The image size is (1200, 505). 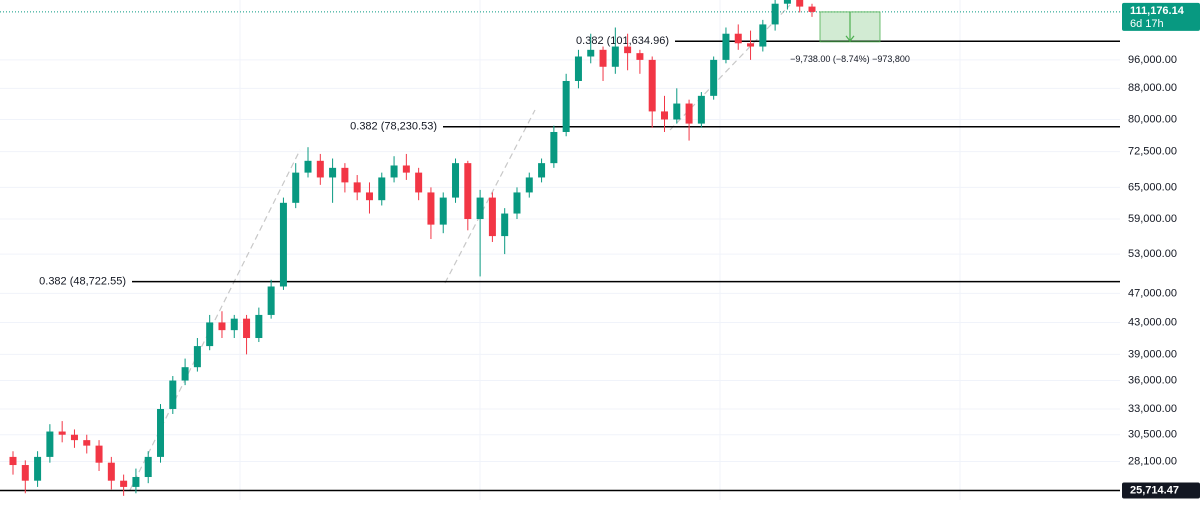 What do you see at coordinates (1152, 461) in the screenshot?
I see `y-tick-label: 28,100.00` at bounding box center [1152, 461].